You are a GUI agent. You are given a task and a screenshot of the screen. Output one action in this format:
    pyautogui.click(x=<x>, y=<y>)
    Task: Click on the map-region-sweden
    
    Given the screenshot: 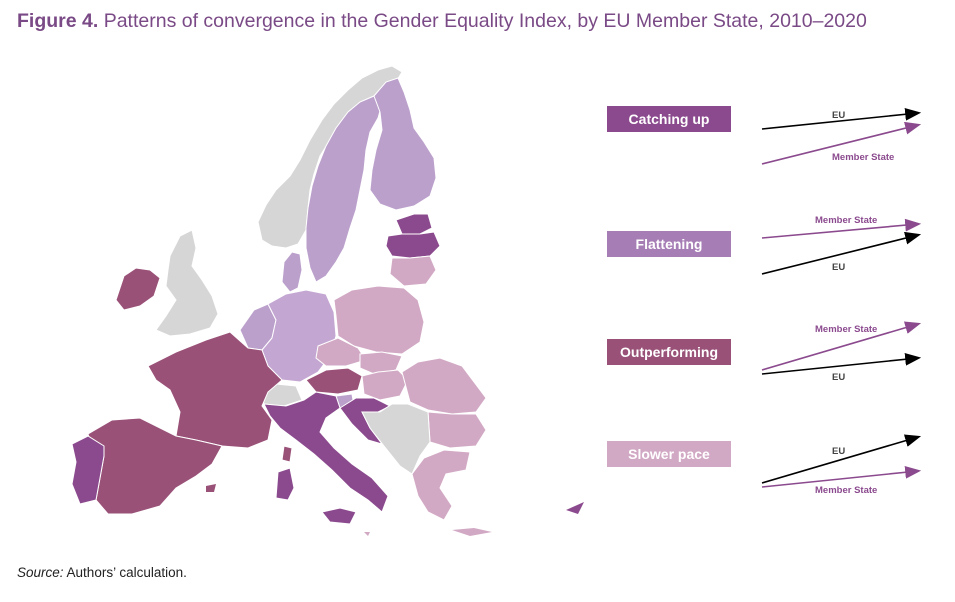 What is the action you would take?
    pyautogui.click(x=344, y=189)
    